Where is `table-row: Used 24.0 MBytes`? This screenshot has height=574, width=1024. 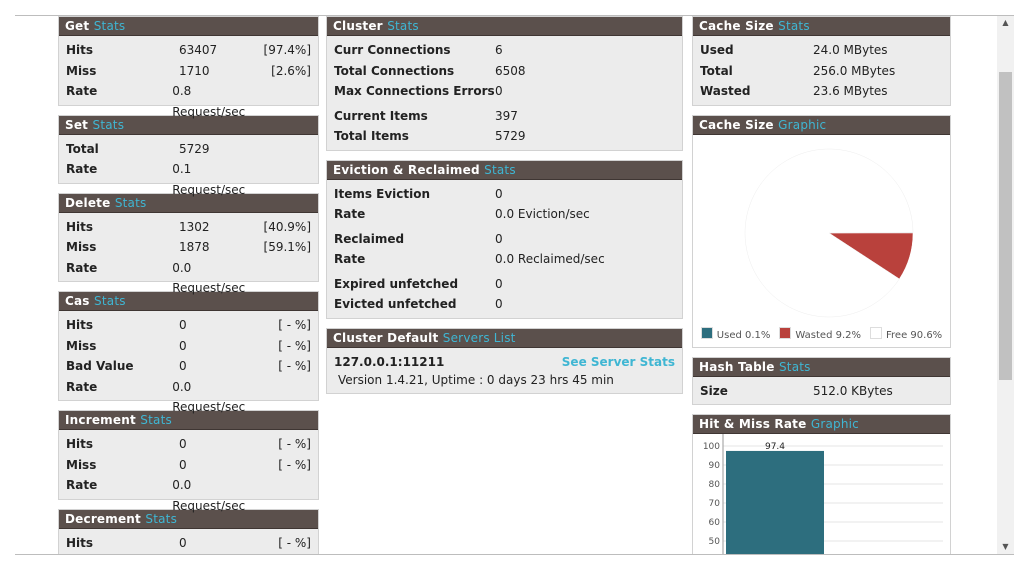 table-row: Used 24.0 MBytes is located at coordinates (821, 50).